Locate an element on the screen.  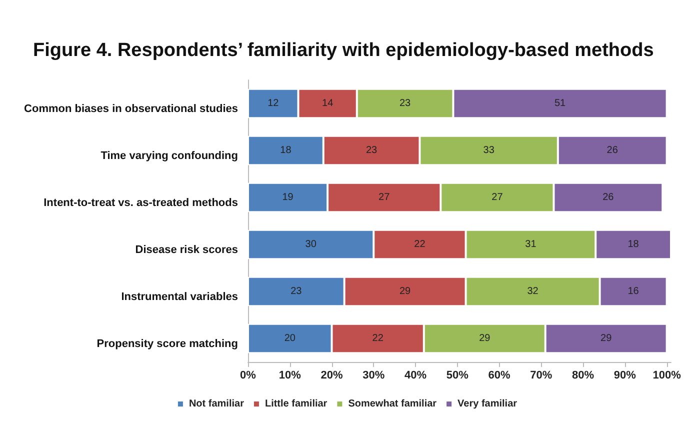
x-tick-label: 10% is located at coordinates (290, 376).